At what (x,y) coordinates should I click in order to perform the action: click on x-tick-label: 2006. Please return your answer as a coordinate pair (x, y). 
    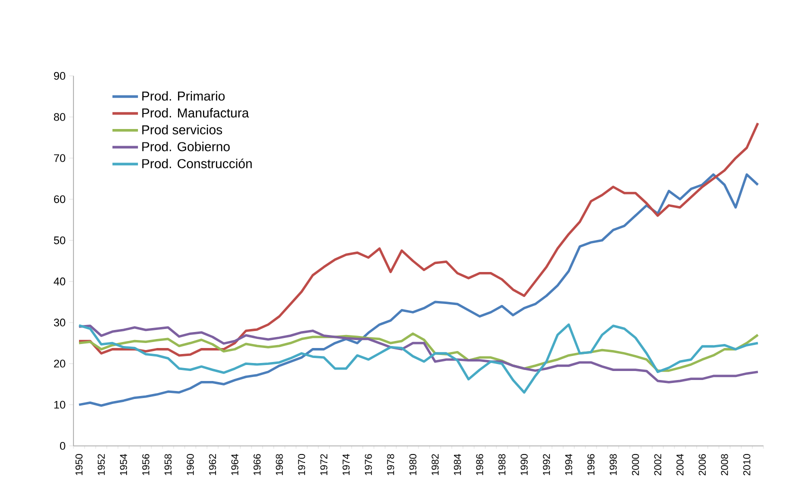
    Looking at the image, I should click on (702, 465).